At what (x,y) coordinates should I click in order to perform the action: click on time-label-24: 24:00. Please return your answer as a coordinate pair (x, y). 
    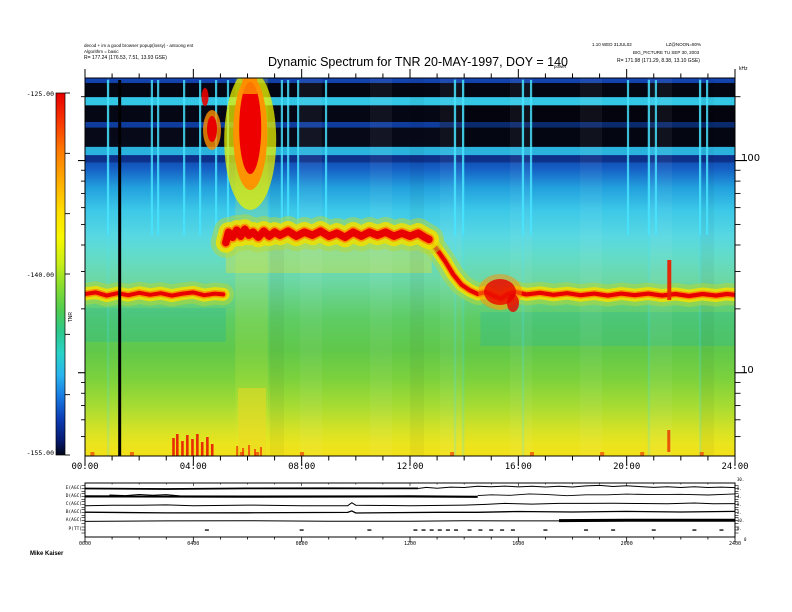
    Looking at the image, I should click on (735, 467).